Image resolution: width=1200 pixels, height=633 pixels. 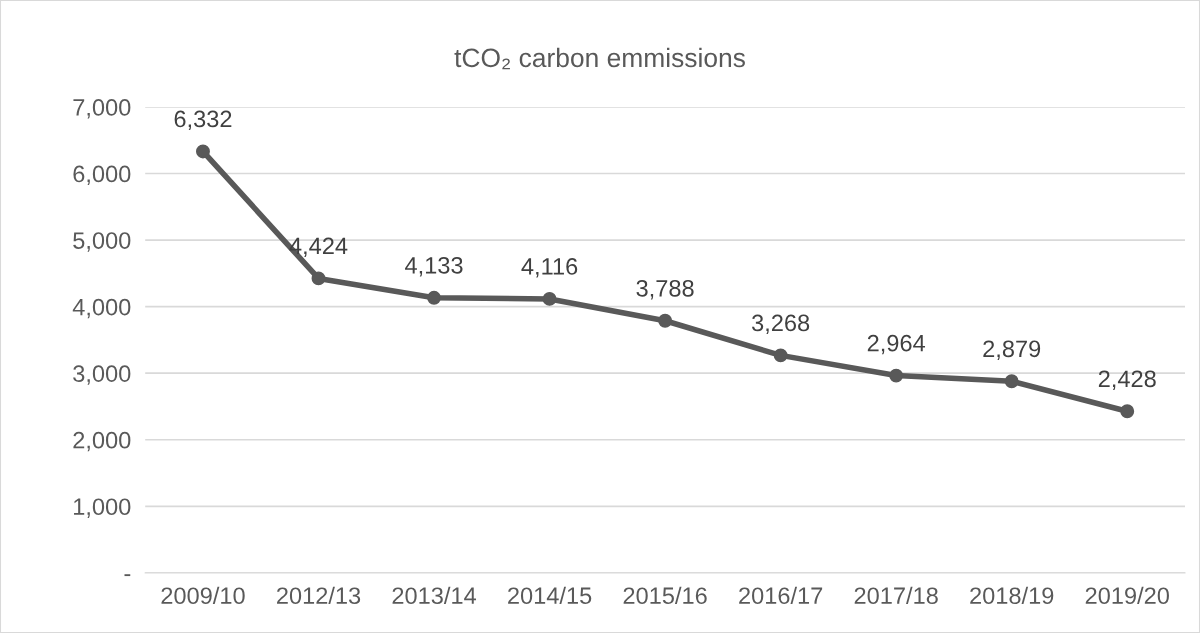 I want to click on x-tick-label: 2018/19, so click(x=1012, y=595).